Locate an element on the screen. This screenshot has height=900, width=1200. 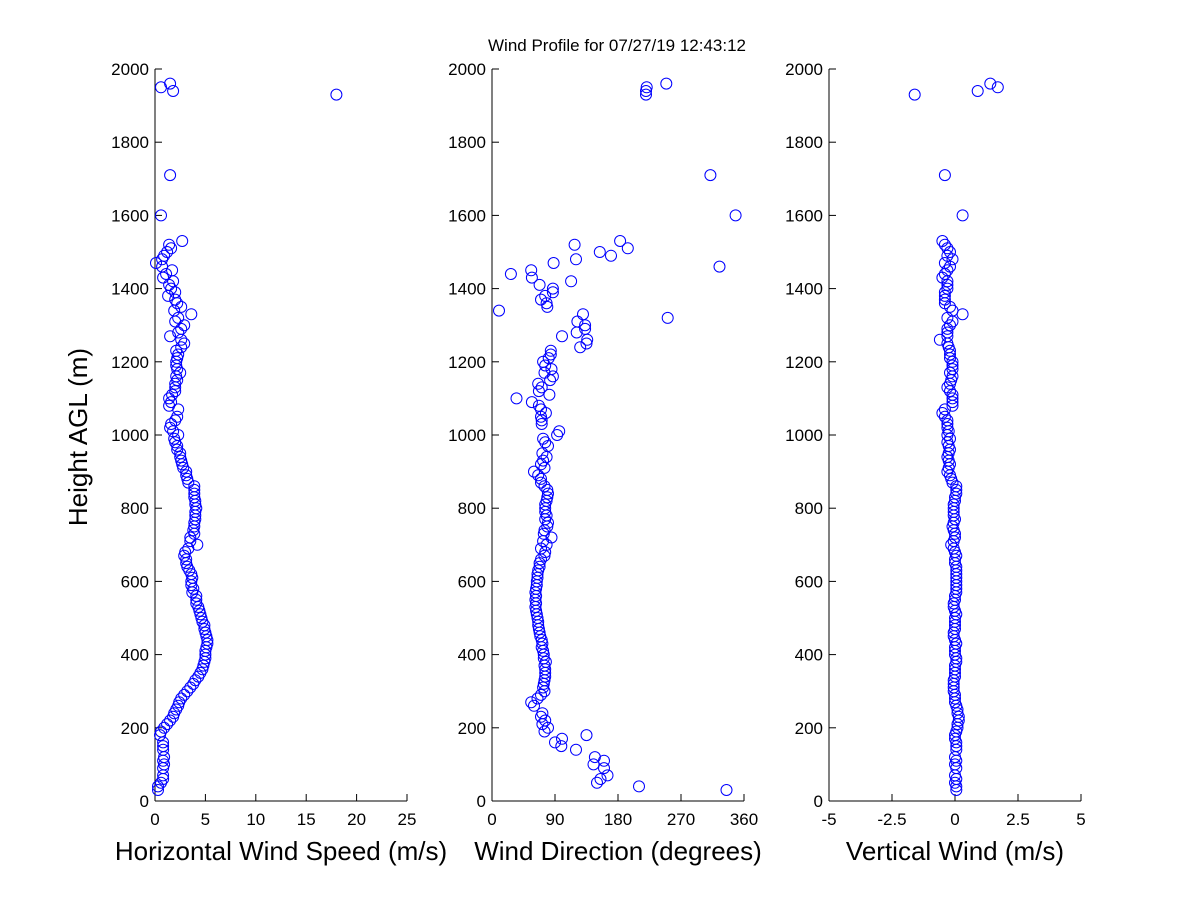
x-tick-label: 5 is located at coordinates (1080, 819).